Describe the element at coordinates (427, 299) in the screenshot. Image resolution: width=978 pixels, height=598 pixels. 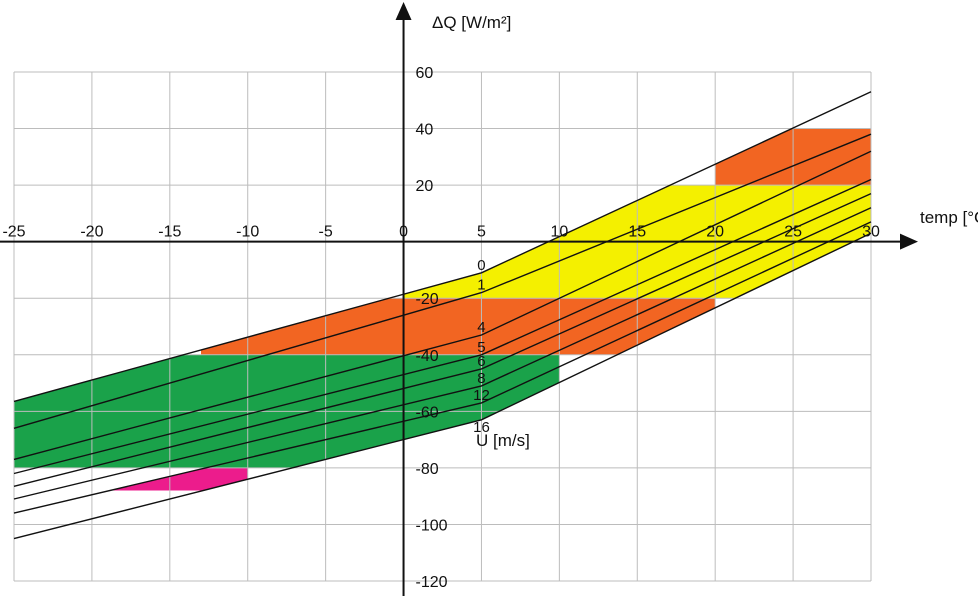
I see `y-tick-label: -20` at that location.